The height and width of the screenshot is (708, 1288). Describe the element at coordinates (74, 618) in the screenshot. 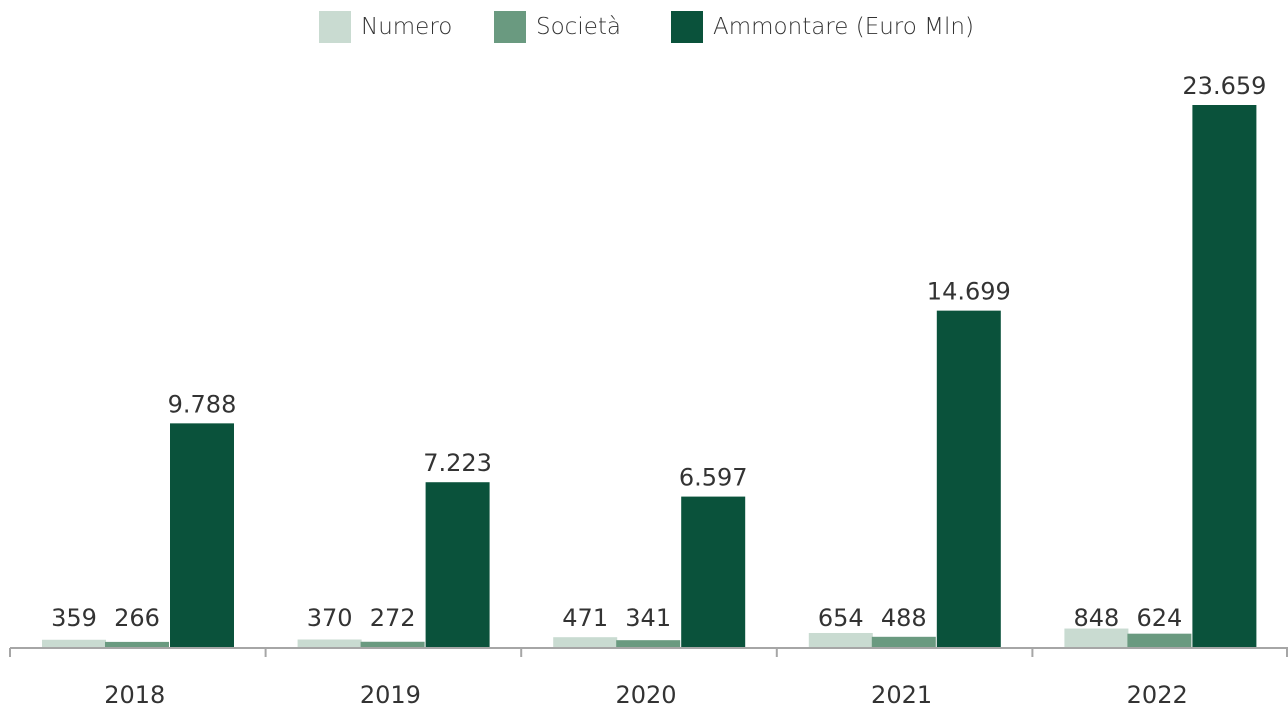

I see `data-label-numero-2018: 359` at that location.